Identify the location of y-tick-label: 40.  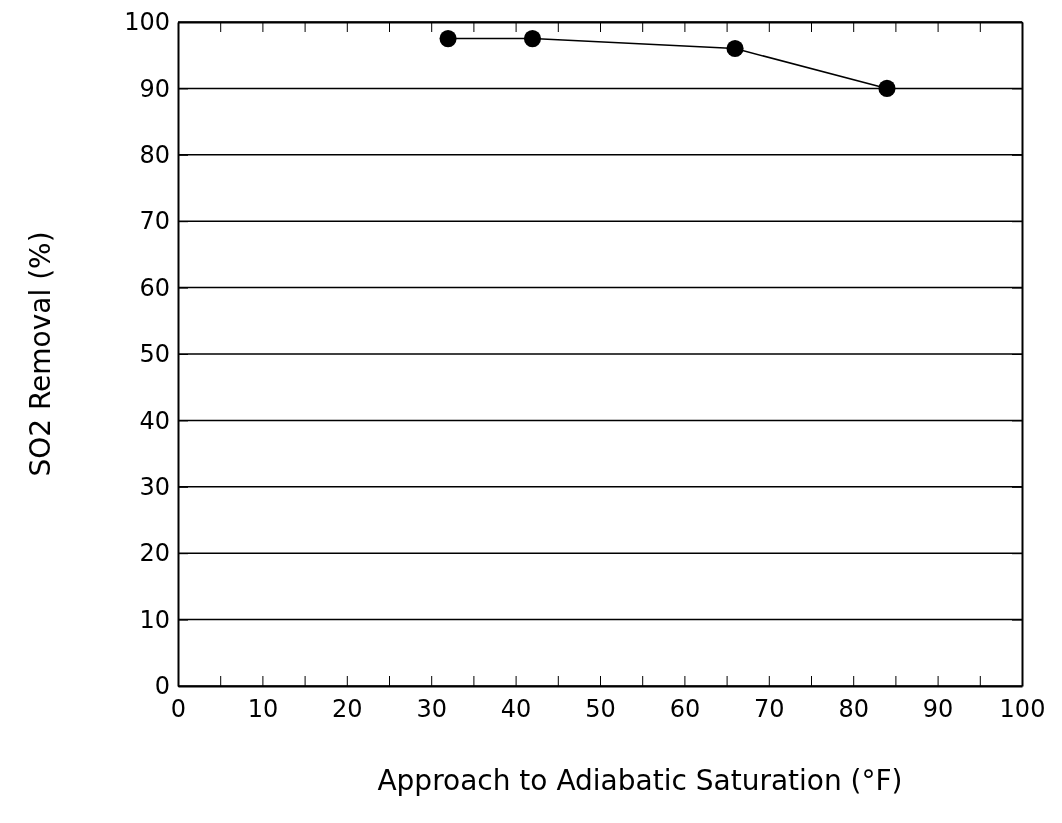
(154, 420).